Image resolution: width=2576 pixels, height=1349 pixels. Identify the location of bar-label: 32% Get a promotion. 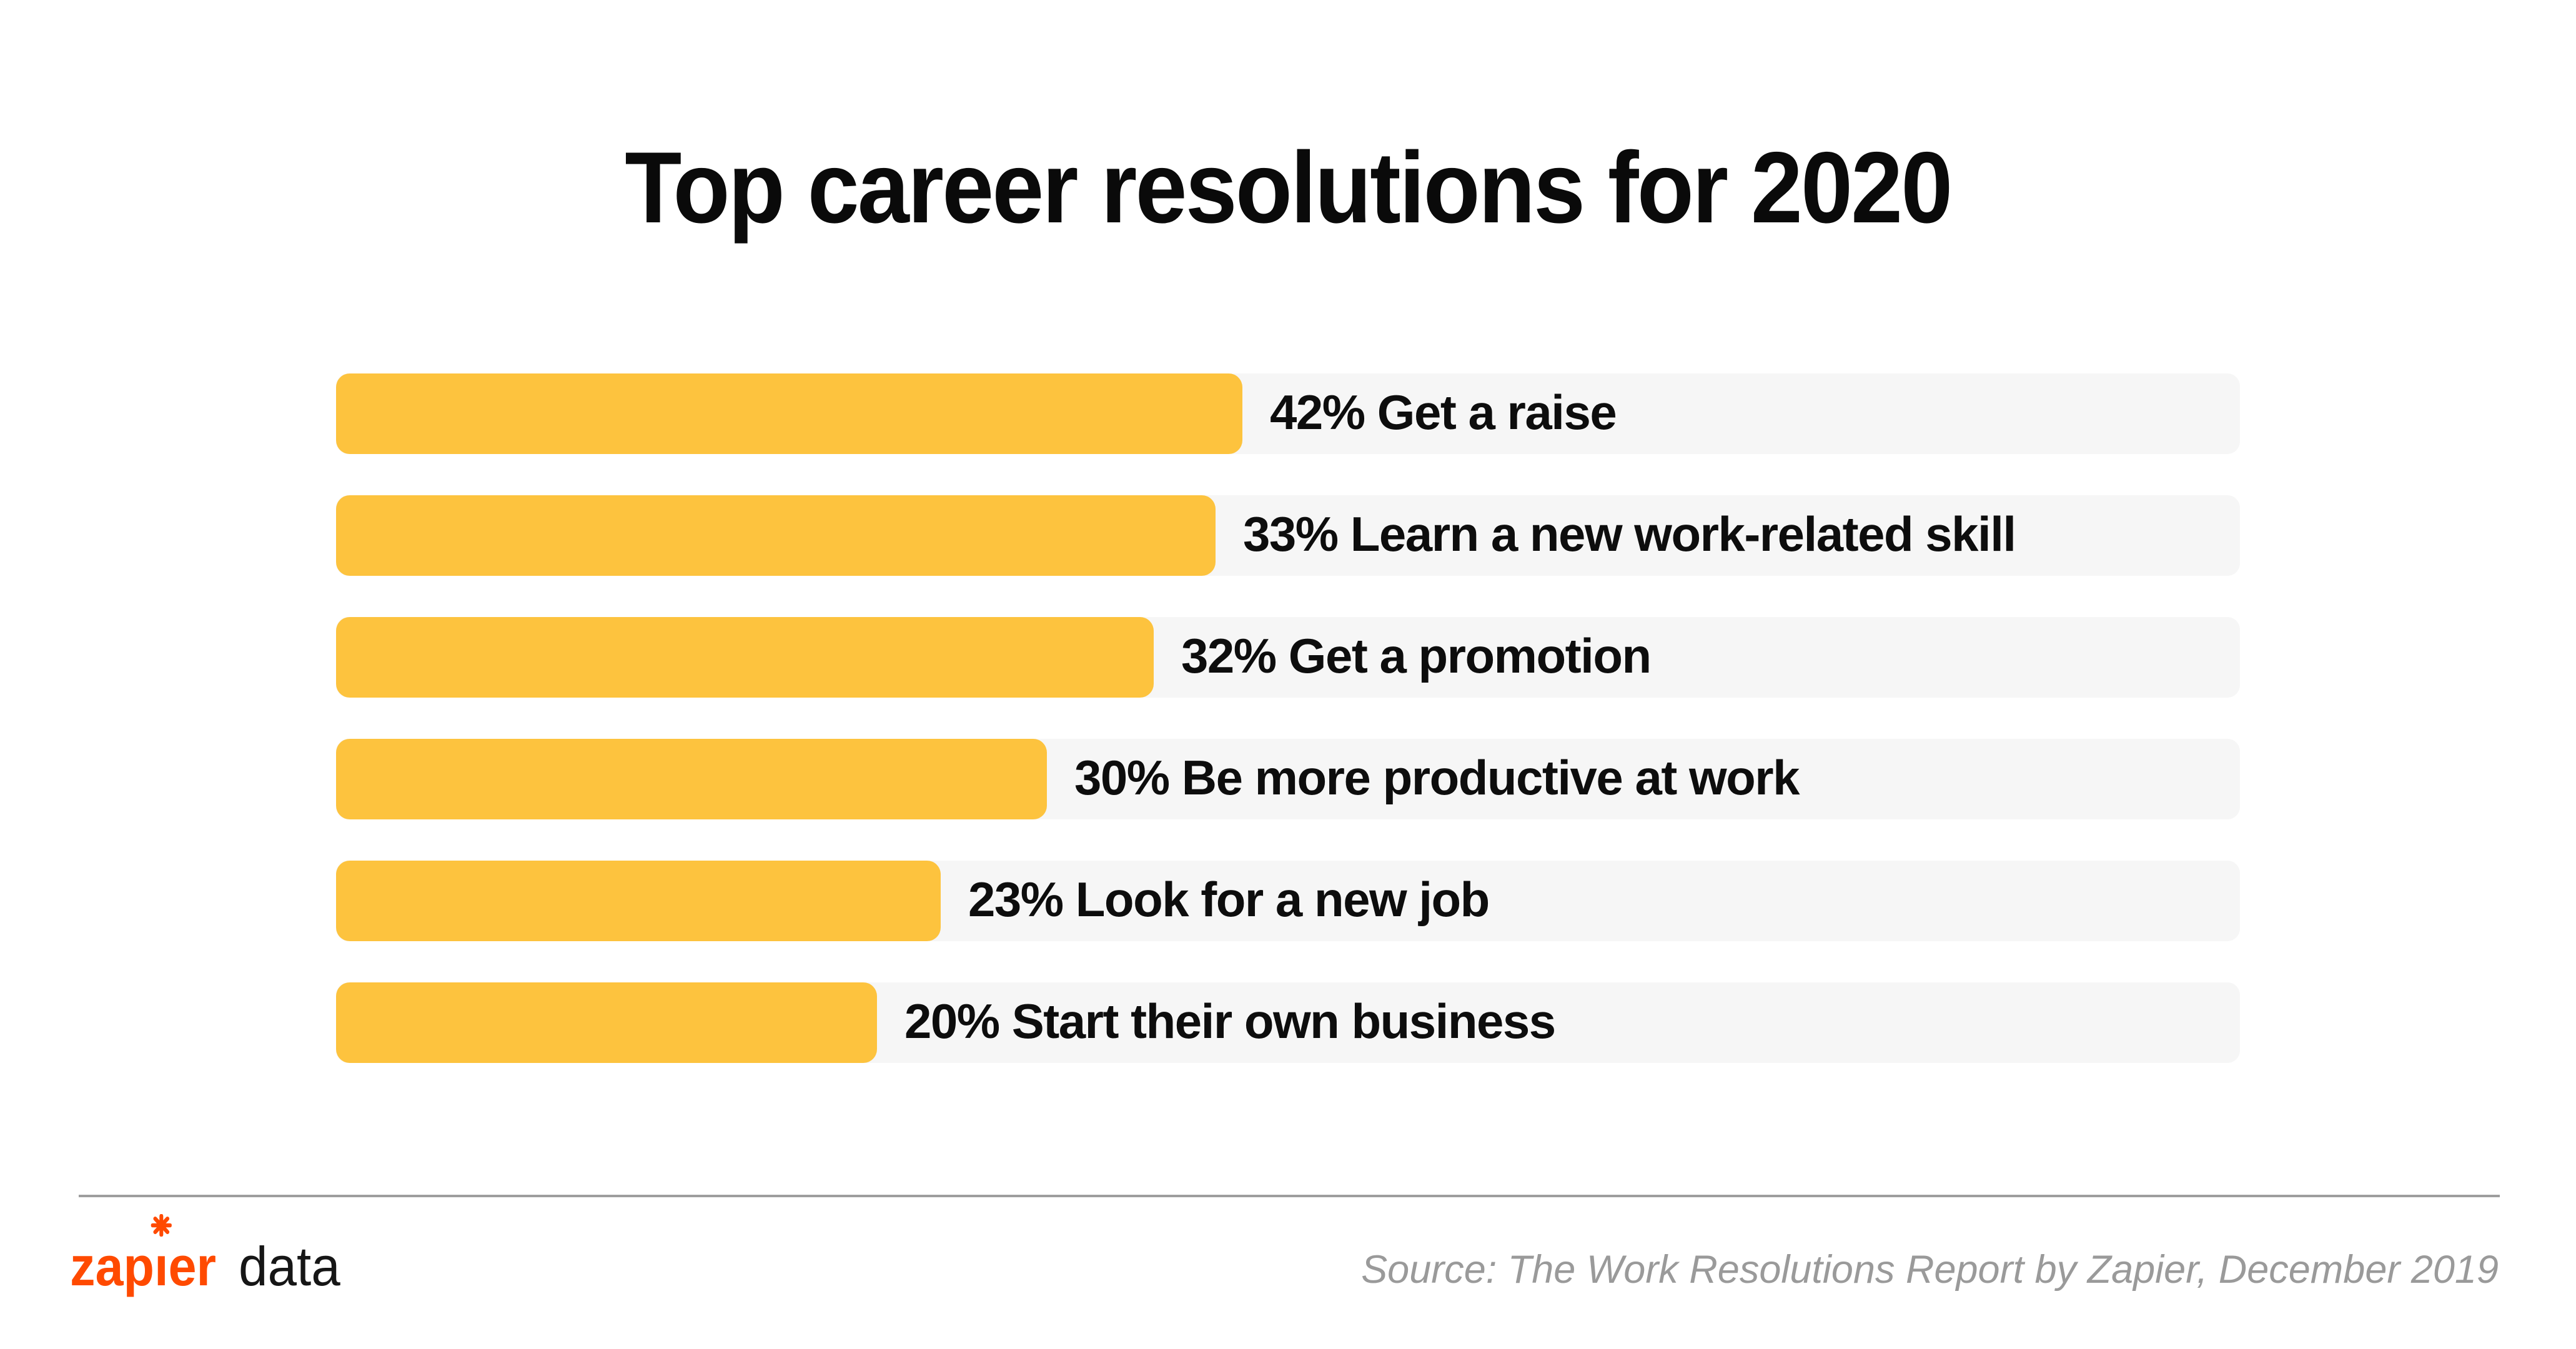
(1416, 655).